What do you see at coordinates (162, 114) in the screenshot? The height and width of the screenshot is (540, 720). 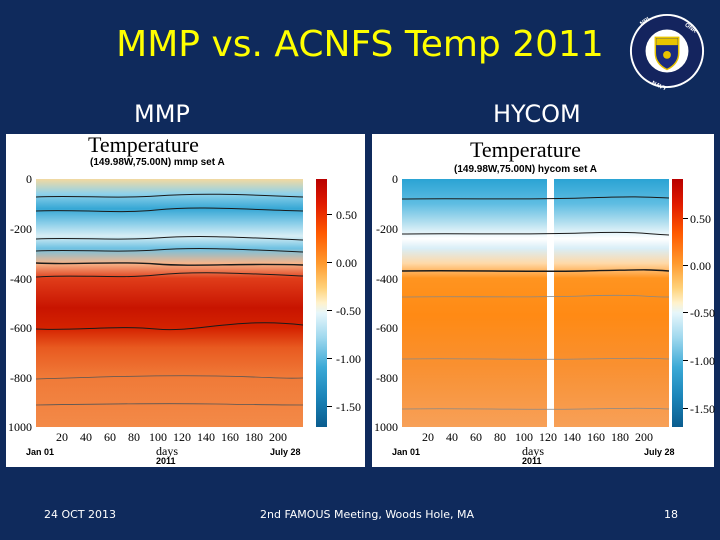 I see `mmp-label: MMP` at bounding box center [162, 114].